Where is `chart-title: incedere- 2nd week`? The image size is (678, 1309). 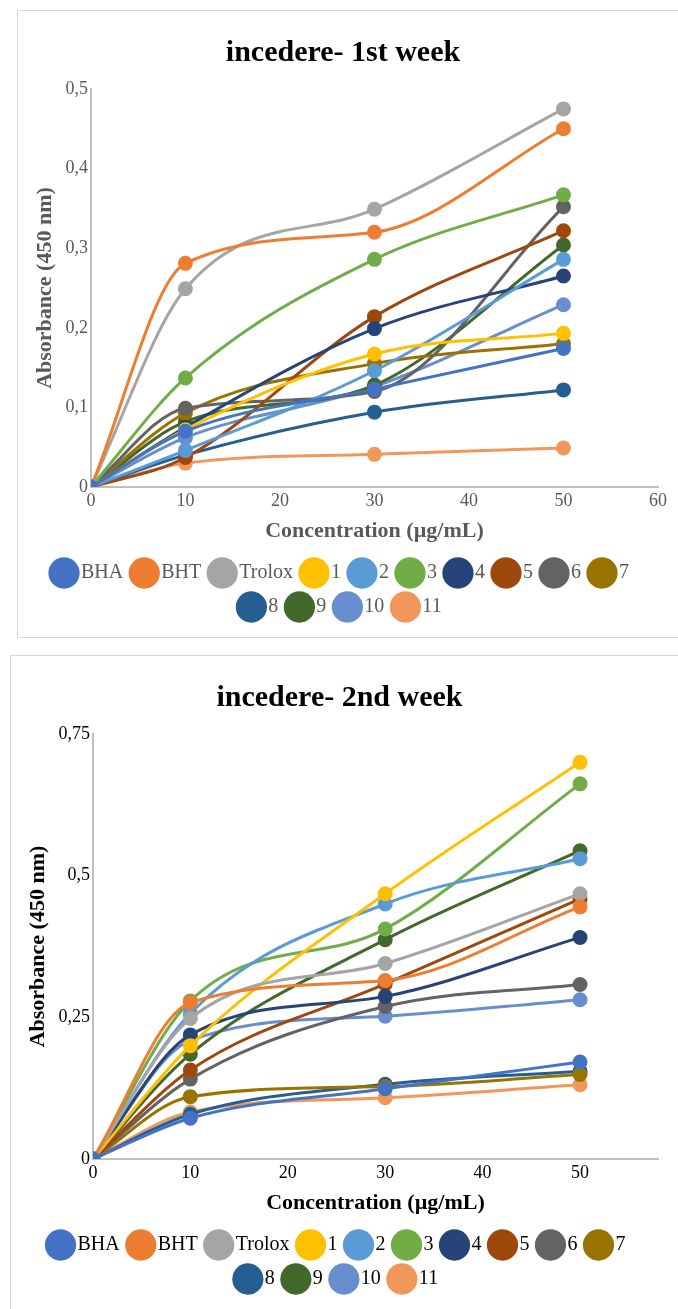 chart-title: incedere- 2nd week is located at coordinates (339, 695).